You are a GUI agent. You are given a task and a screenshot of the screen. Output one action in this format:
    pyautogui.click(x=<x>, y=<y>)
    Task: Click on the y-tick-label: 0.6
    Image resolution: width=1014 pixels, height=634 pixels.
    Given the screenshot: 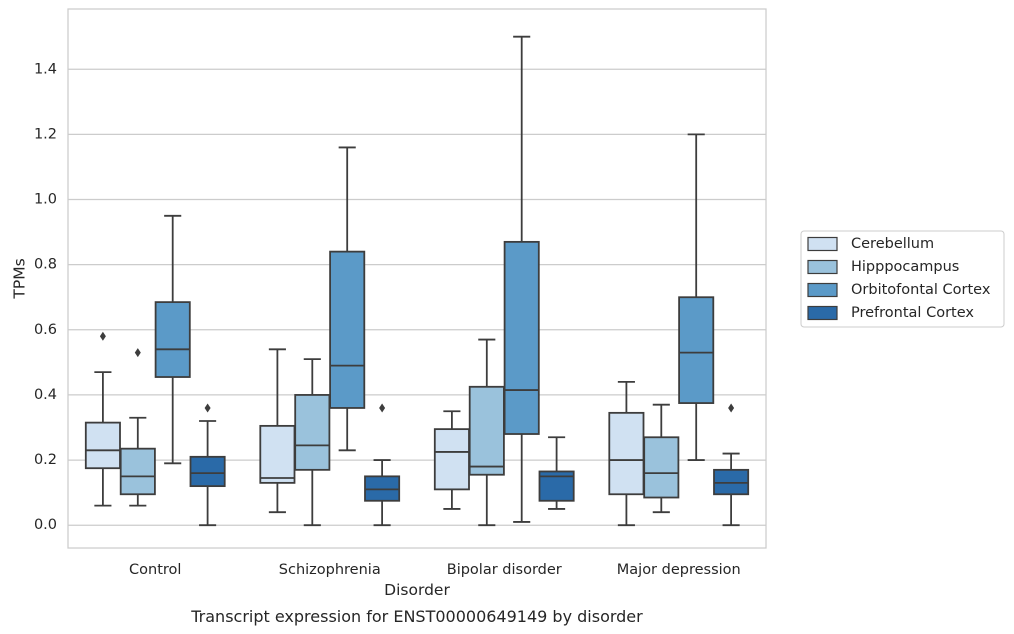 What is the action you would take?
    pyautogui.click(x=45, y=330)
    